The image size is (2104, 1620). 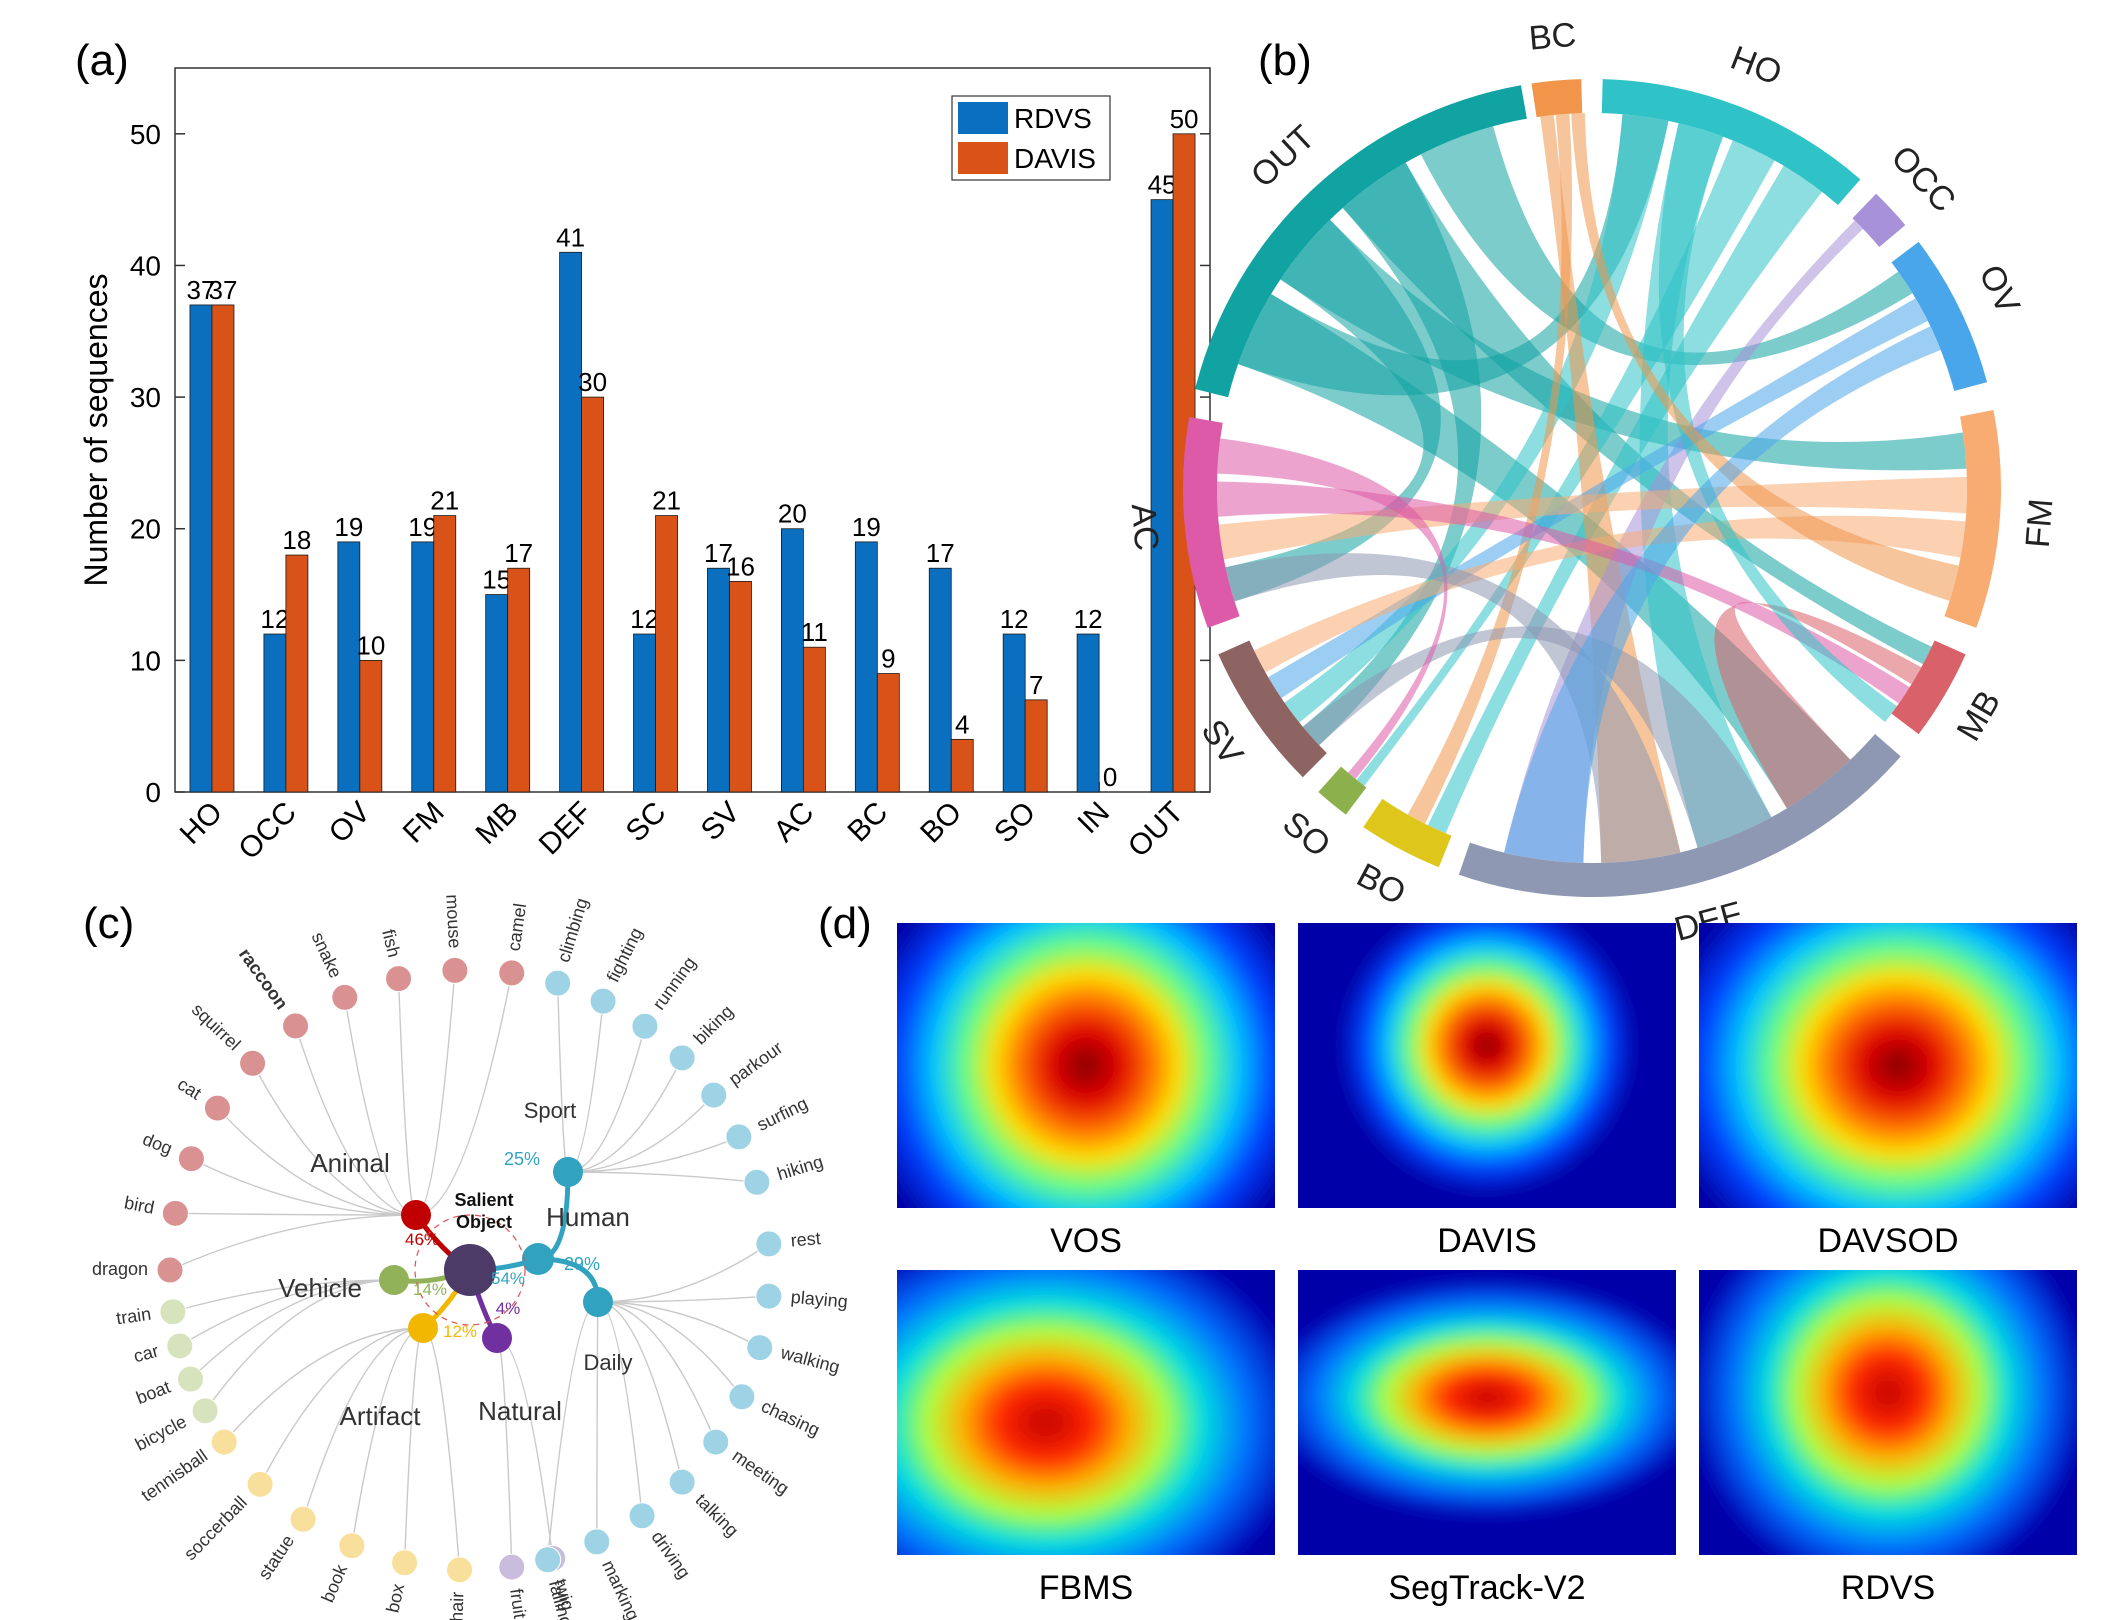 What do you see at coordinates (153, 792) in the screenshot?
I see `y-tick-label: 0` at bounding box center [153, 792].